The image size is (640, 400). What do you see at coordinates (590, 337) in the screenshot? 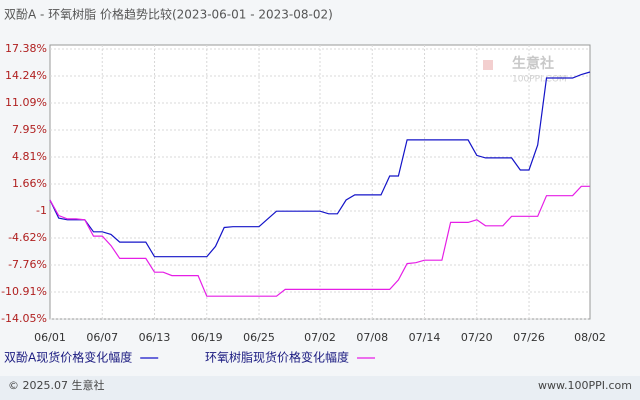
I see `x-tick-label: 08/02` at bounding box center [590, 337].